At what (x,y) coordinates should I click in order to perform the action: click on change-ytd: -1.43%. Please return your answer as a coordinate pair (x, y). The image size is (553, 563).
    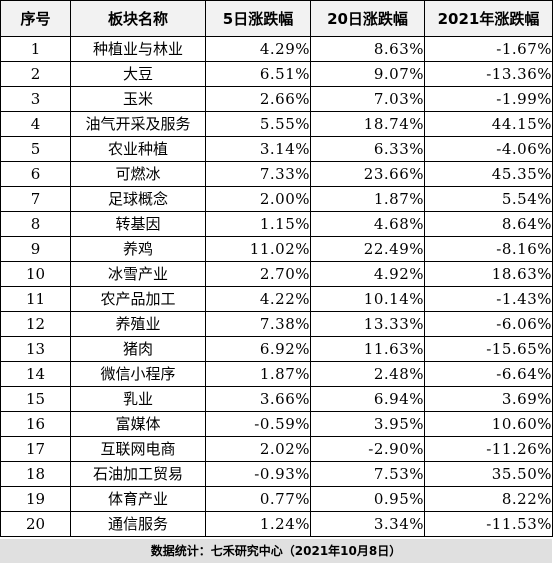
    Looking at the image, I should click on (488, 299).